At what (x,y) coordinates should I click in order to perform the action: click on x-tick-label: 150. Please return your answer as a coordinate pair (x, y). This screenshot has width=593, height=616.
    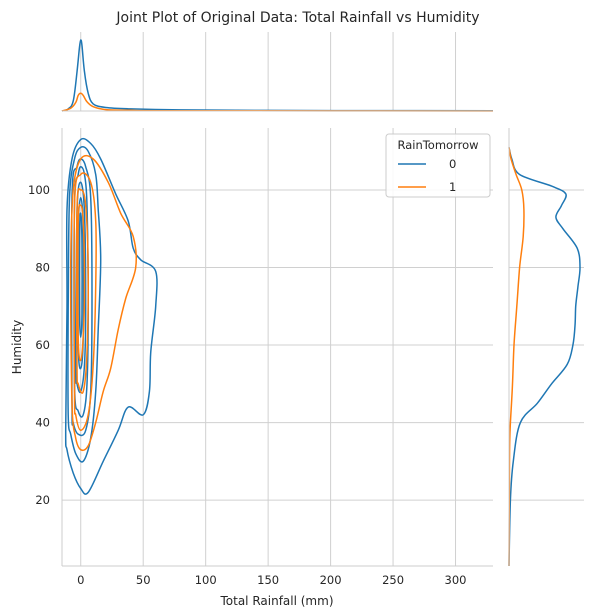
    Looking at the image, I should click on (268, 580).